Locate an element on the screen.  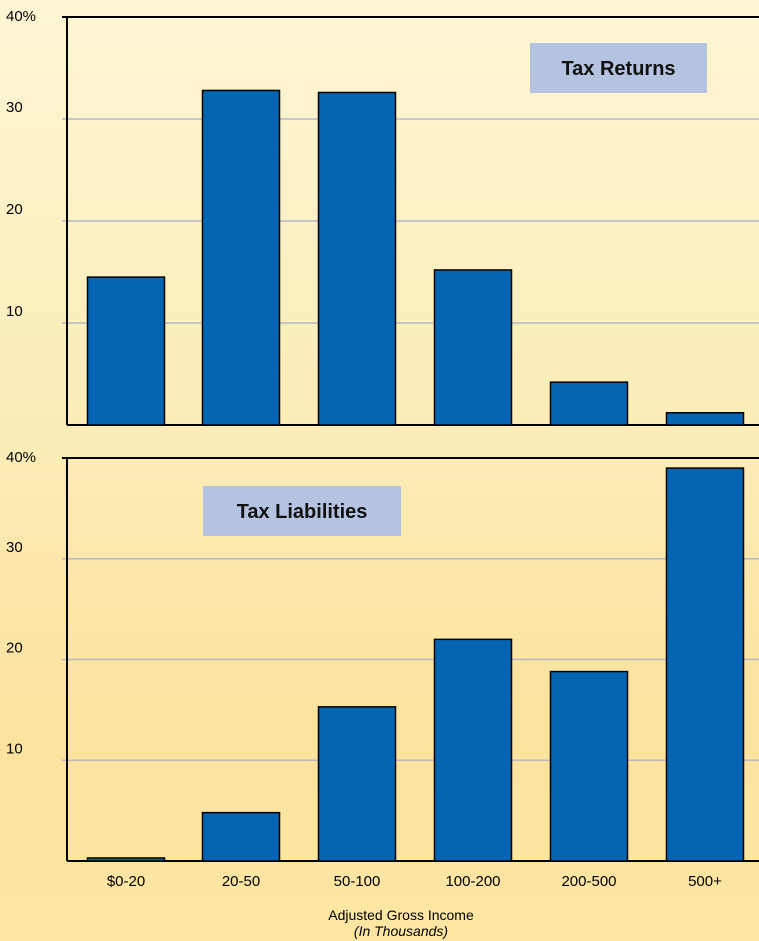
x-tick-label: 50-100 is located at coordinates (357, 881).